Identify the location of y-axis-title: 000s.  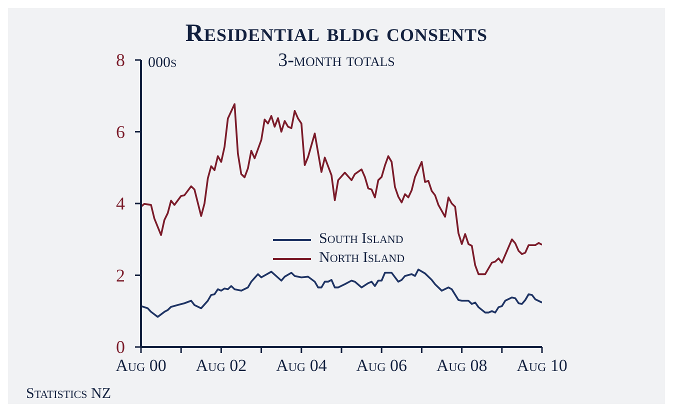
(162, 63).